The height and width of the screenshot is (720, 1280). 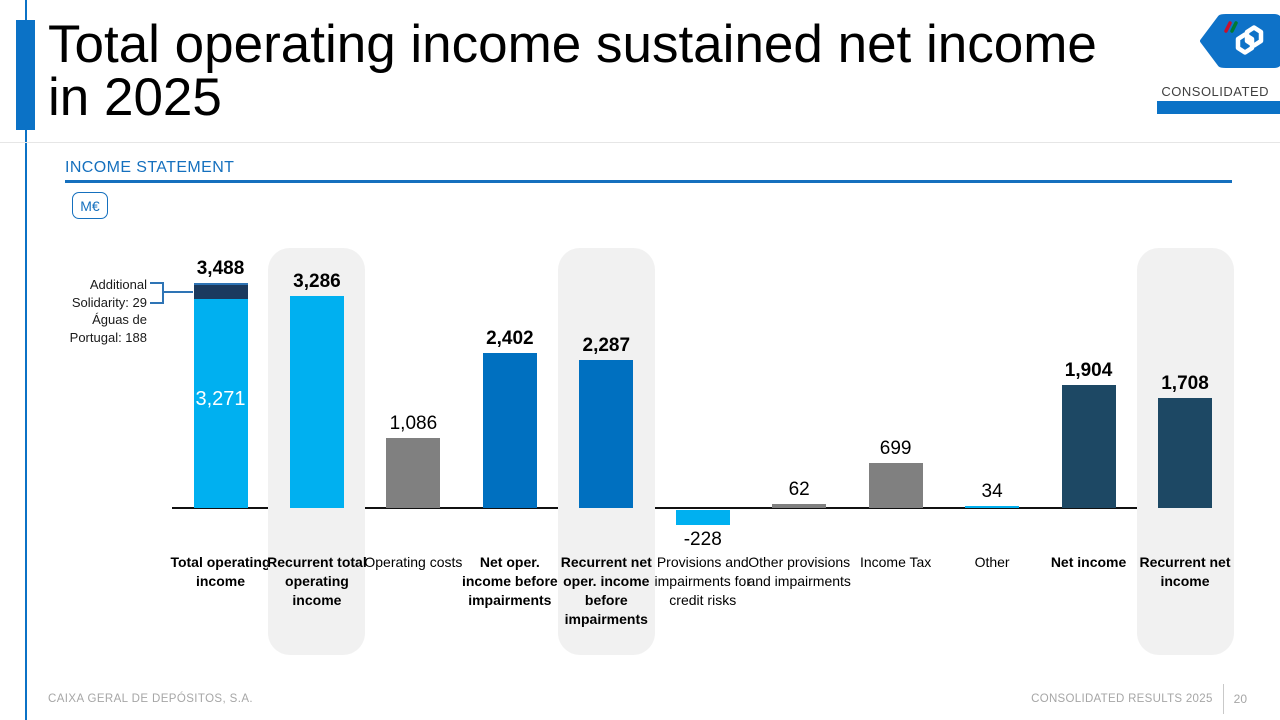 I want to click on title-accent-bar, so click(x=25, y=75).